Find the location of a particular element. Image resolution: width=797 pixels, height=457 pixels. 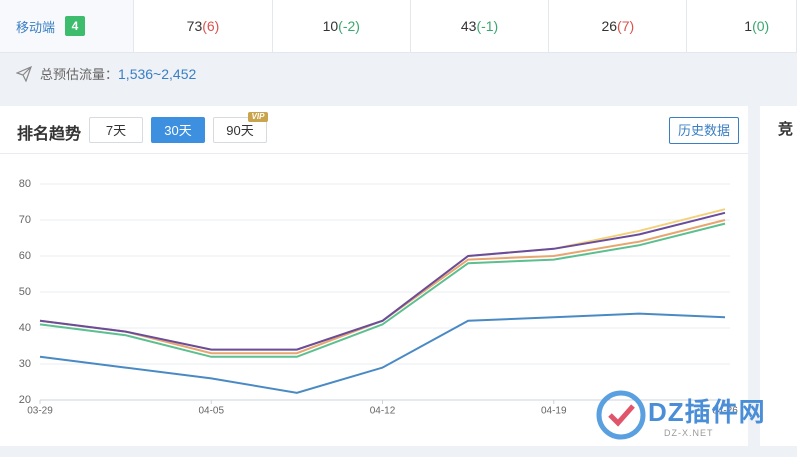

row-label: 移动端 is located at coordinates (36, 27).